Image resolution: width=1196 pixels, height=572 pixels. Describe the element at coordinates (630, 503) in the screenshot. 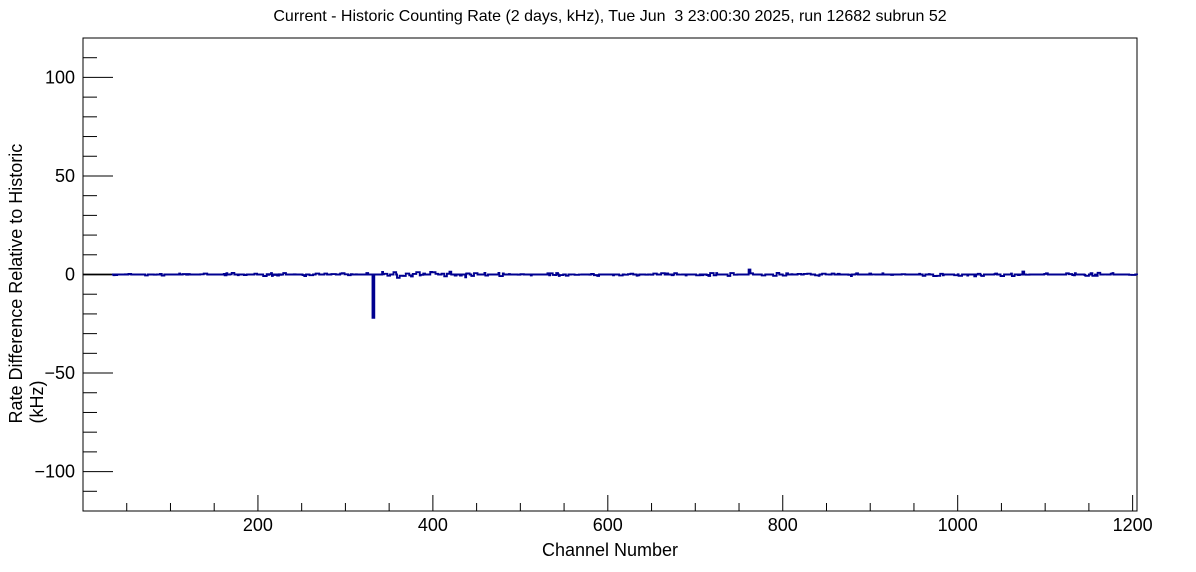

I see `x-axis-ticks` at that location.